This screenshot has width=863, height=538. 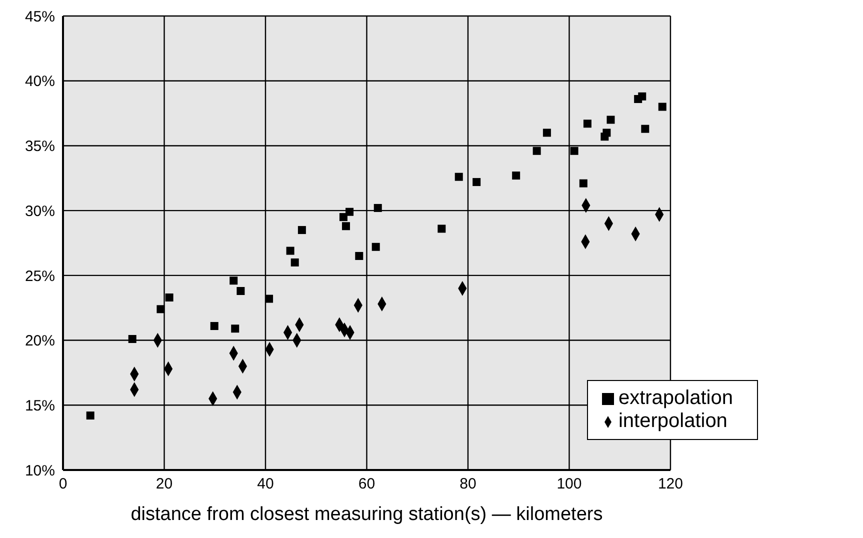 I want to click on y-tick-label: 35%, so click(x=39, y=147).